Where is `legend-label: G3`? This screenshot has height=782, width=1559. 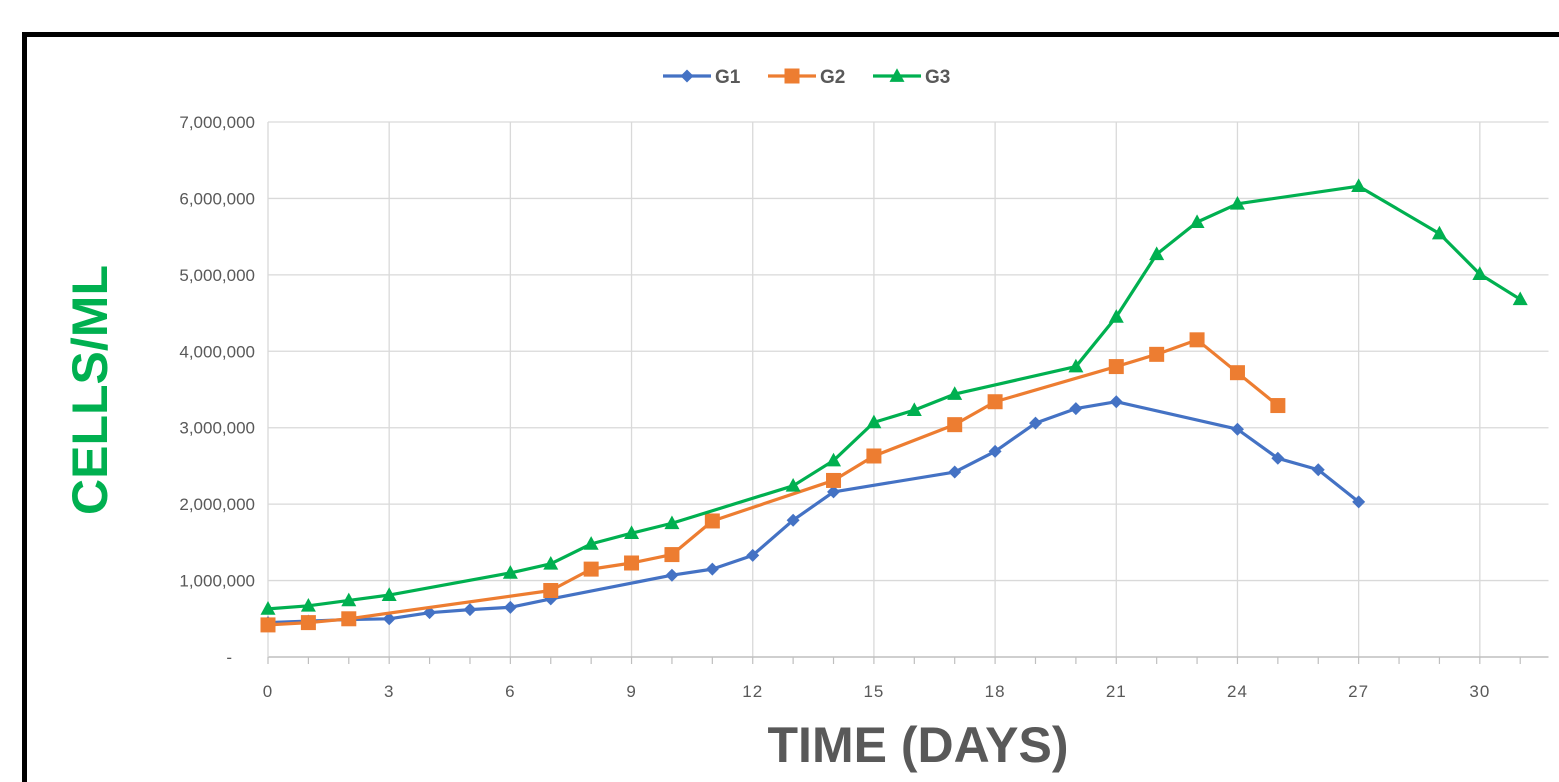 legend-label: G3 is located at coordinates (937, 77).